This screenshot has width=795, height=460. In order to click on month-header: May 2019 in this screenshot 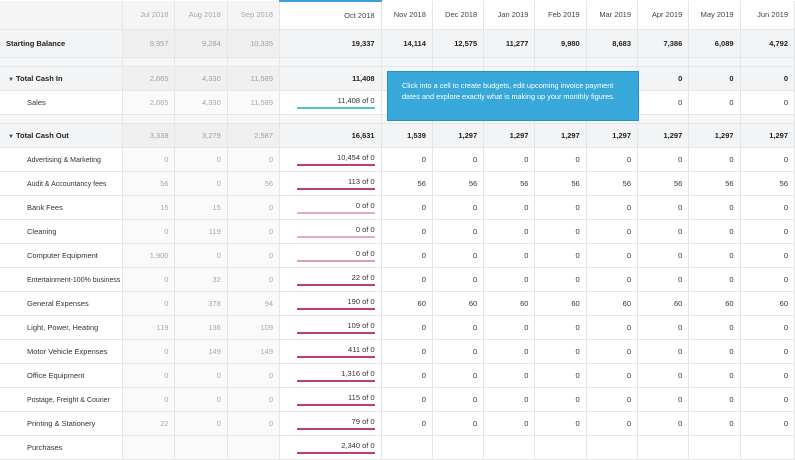, I will do `click(714, 15)`.